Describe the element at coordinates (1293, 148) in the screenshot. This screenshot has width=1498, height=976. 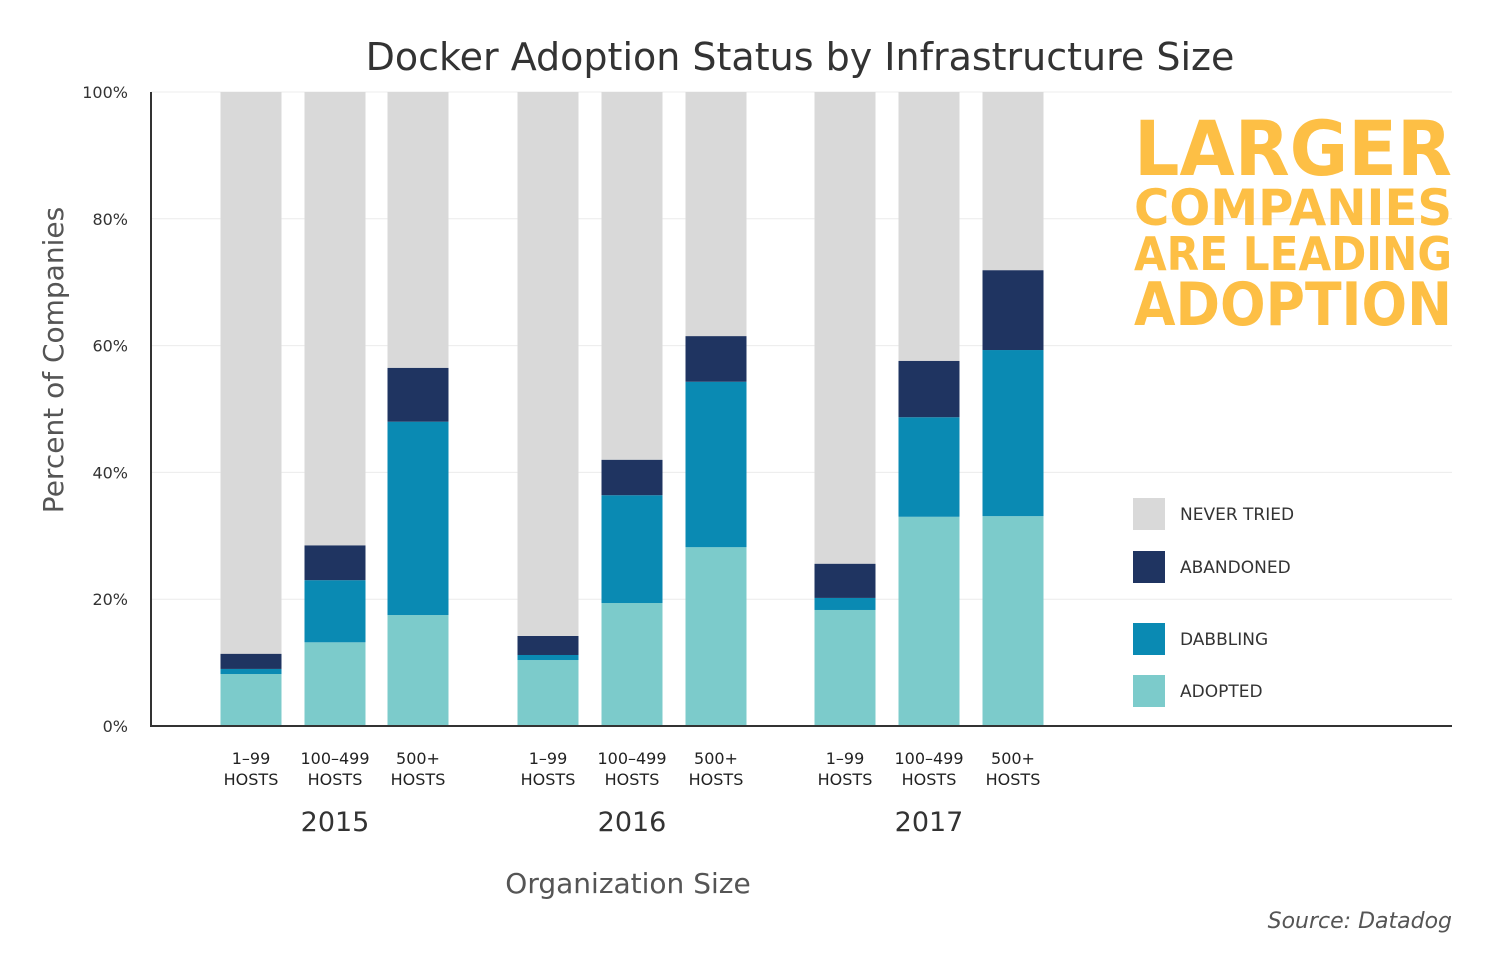
I see `callout-line: LARGER` at that location.